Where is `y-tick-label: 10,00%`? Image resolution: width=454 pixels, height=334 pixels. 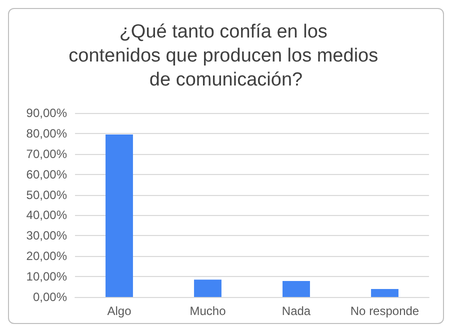
y-tick-label: 10,00% is located at coordinates (47, 277).